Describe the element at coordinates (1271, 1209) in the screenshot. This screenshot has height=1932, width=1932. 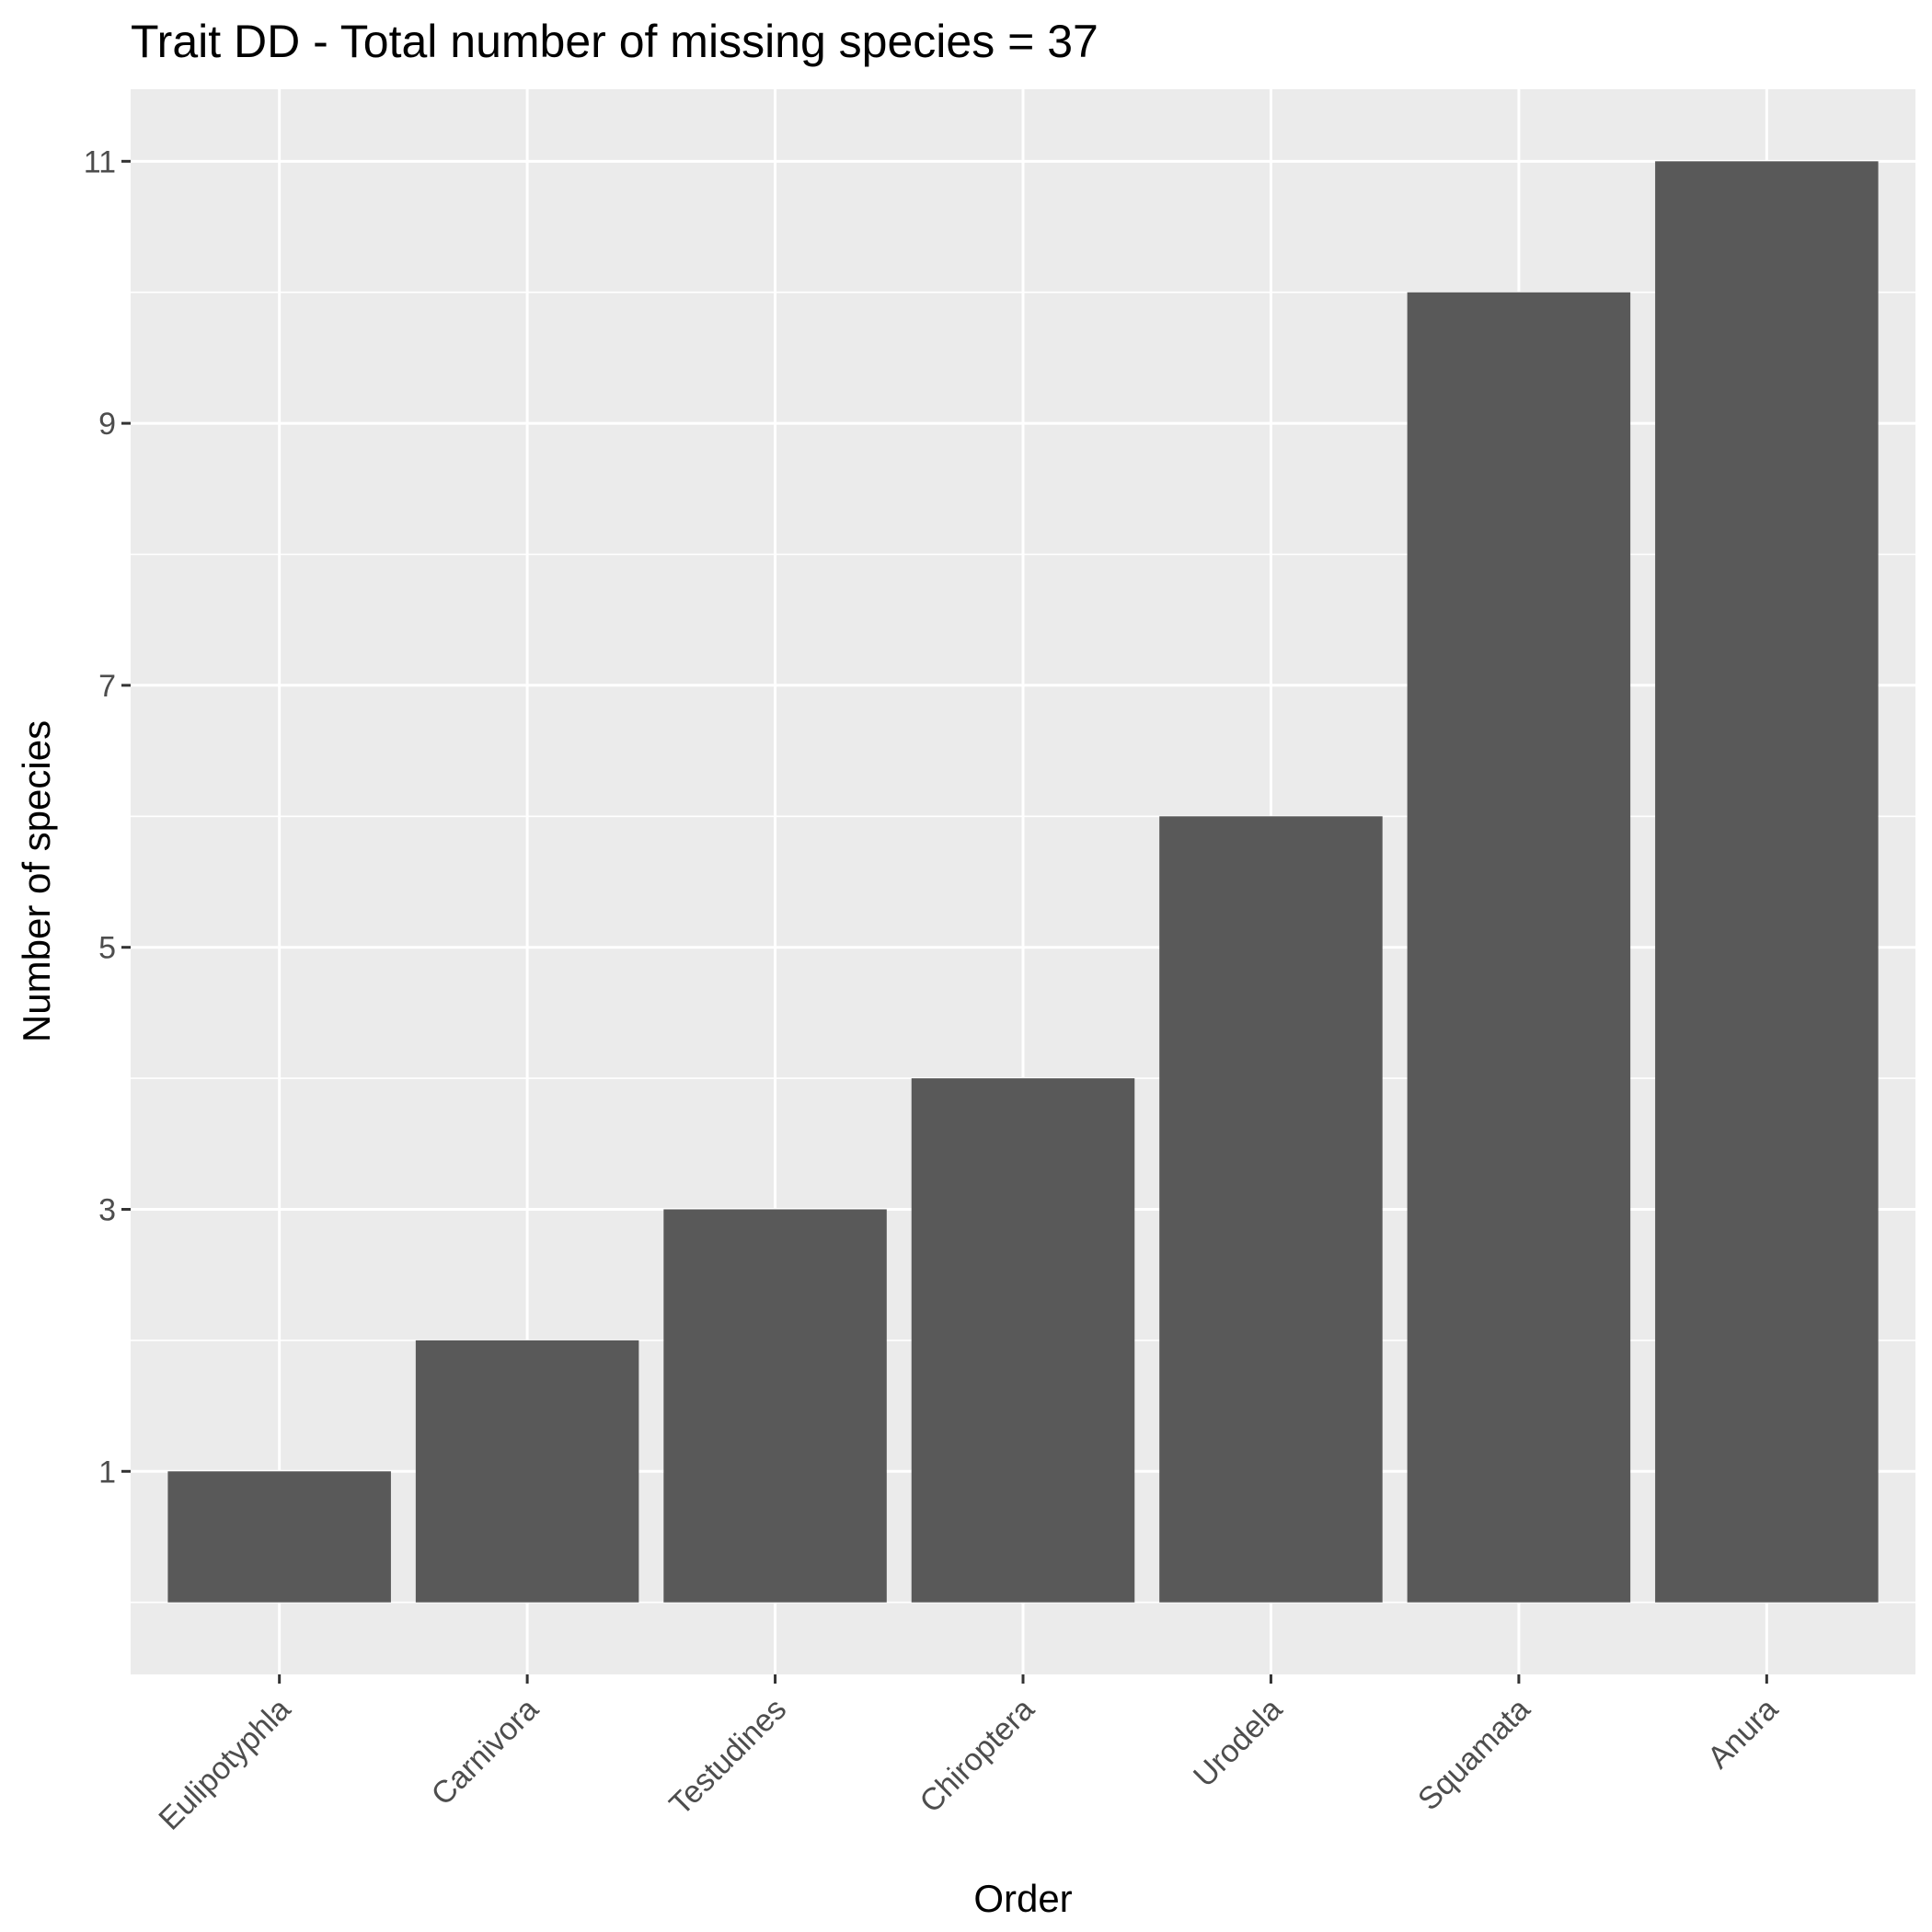
I see `bar-urodela` at that location.